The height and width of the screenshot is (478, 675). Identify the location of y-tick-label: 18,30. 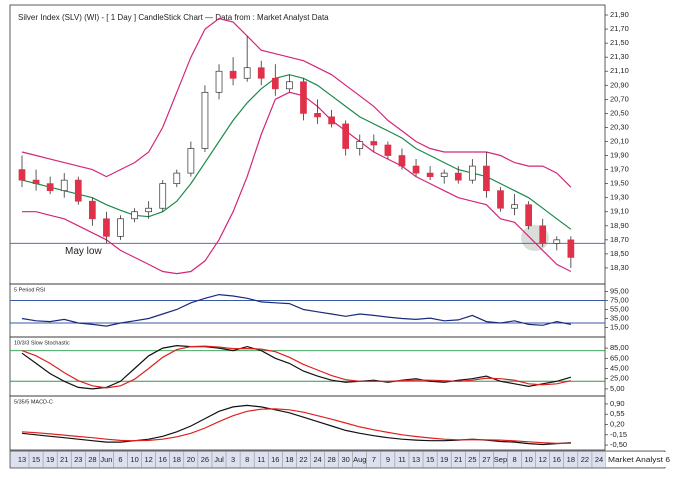
(619, 267).